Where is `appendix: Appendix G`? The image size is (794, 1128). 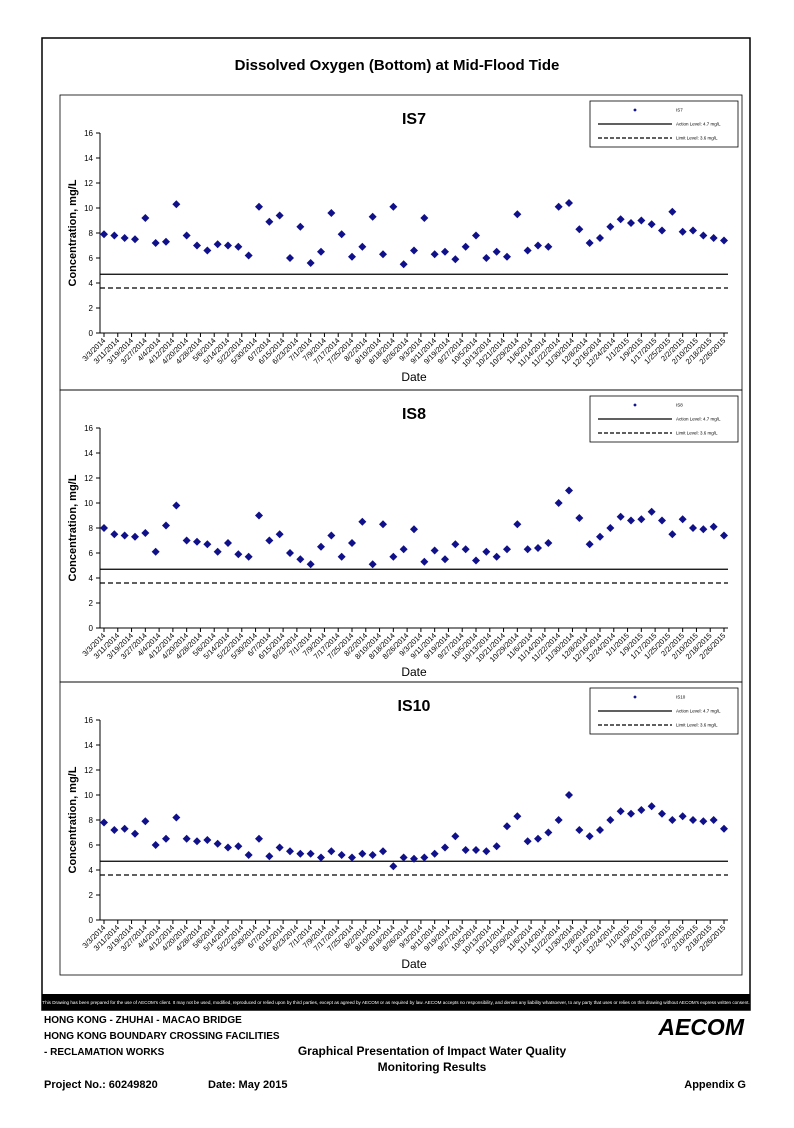 appendix: Appendix G is located at coordinates (715, 1085).